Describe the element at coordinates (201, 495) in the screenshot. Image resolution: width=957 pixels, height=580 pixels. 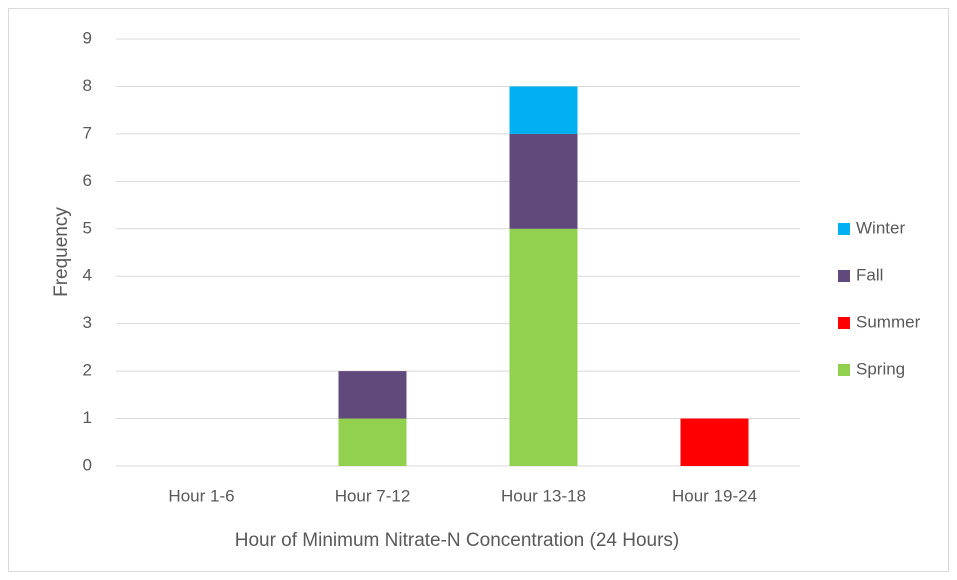
I see `x-tick-label: Hour 1-6` at that location.